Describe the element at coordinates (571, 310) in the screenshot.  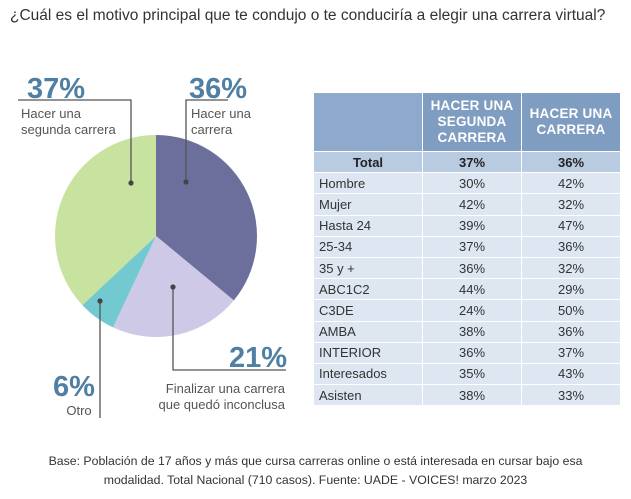
I see `row-value-hacer-carrera: 50%` at that location.